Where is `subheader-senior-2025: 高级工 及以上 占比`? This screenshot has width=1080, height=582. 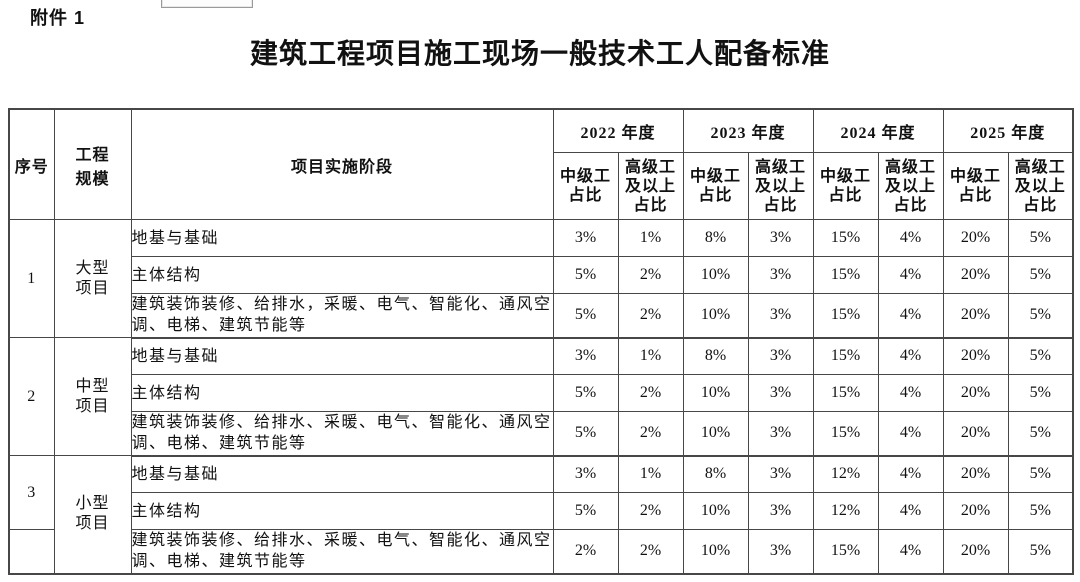
subheader-senior-2025: 高级工 及以上 占比 is located at coordinates (1040, 186).